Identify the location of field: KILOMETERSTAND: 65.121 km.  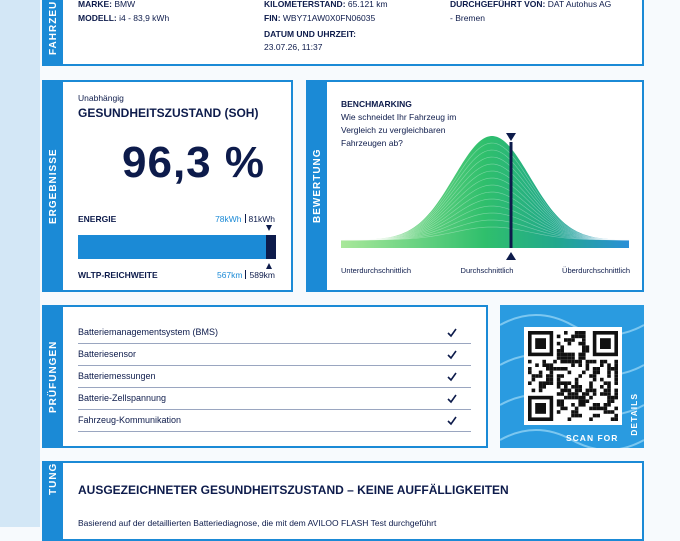
(326, 4).